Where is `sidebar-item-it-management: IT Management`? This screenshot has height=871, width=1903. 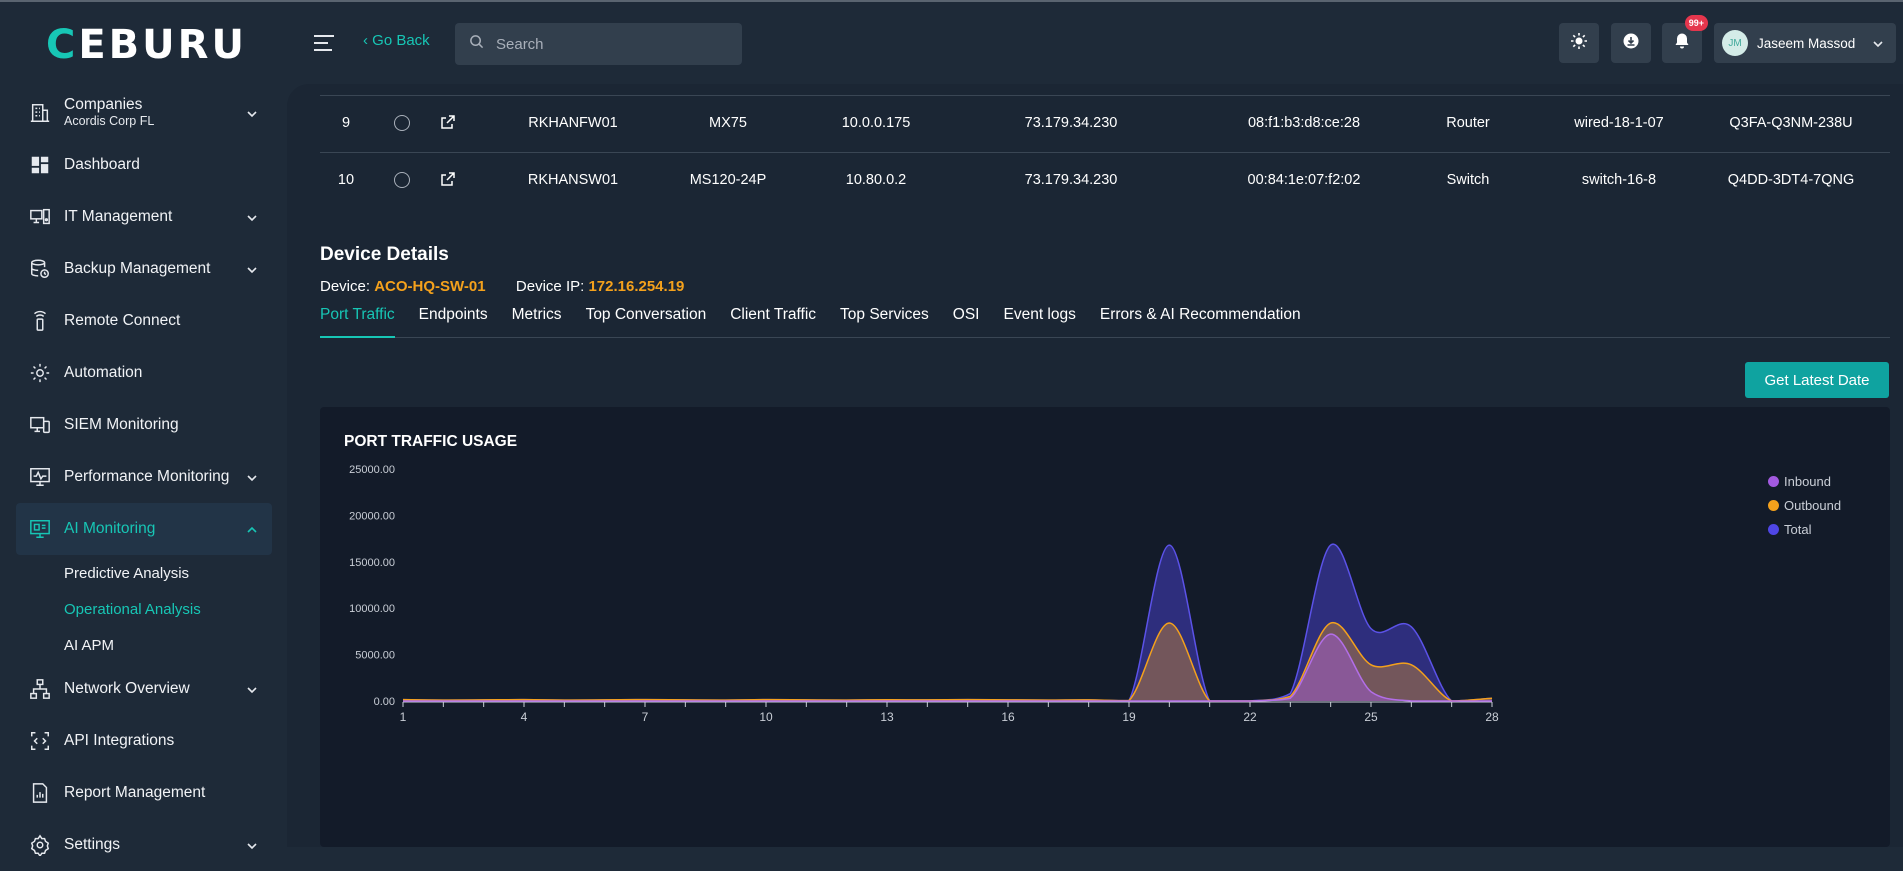
sidebar-item-it-management: IT Management is located at coordinates (144, 217).